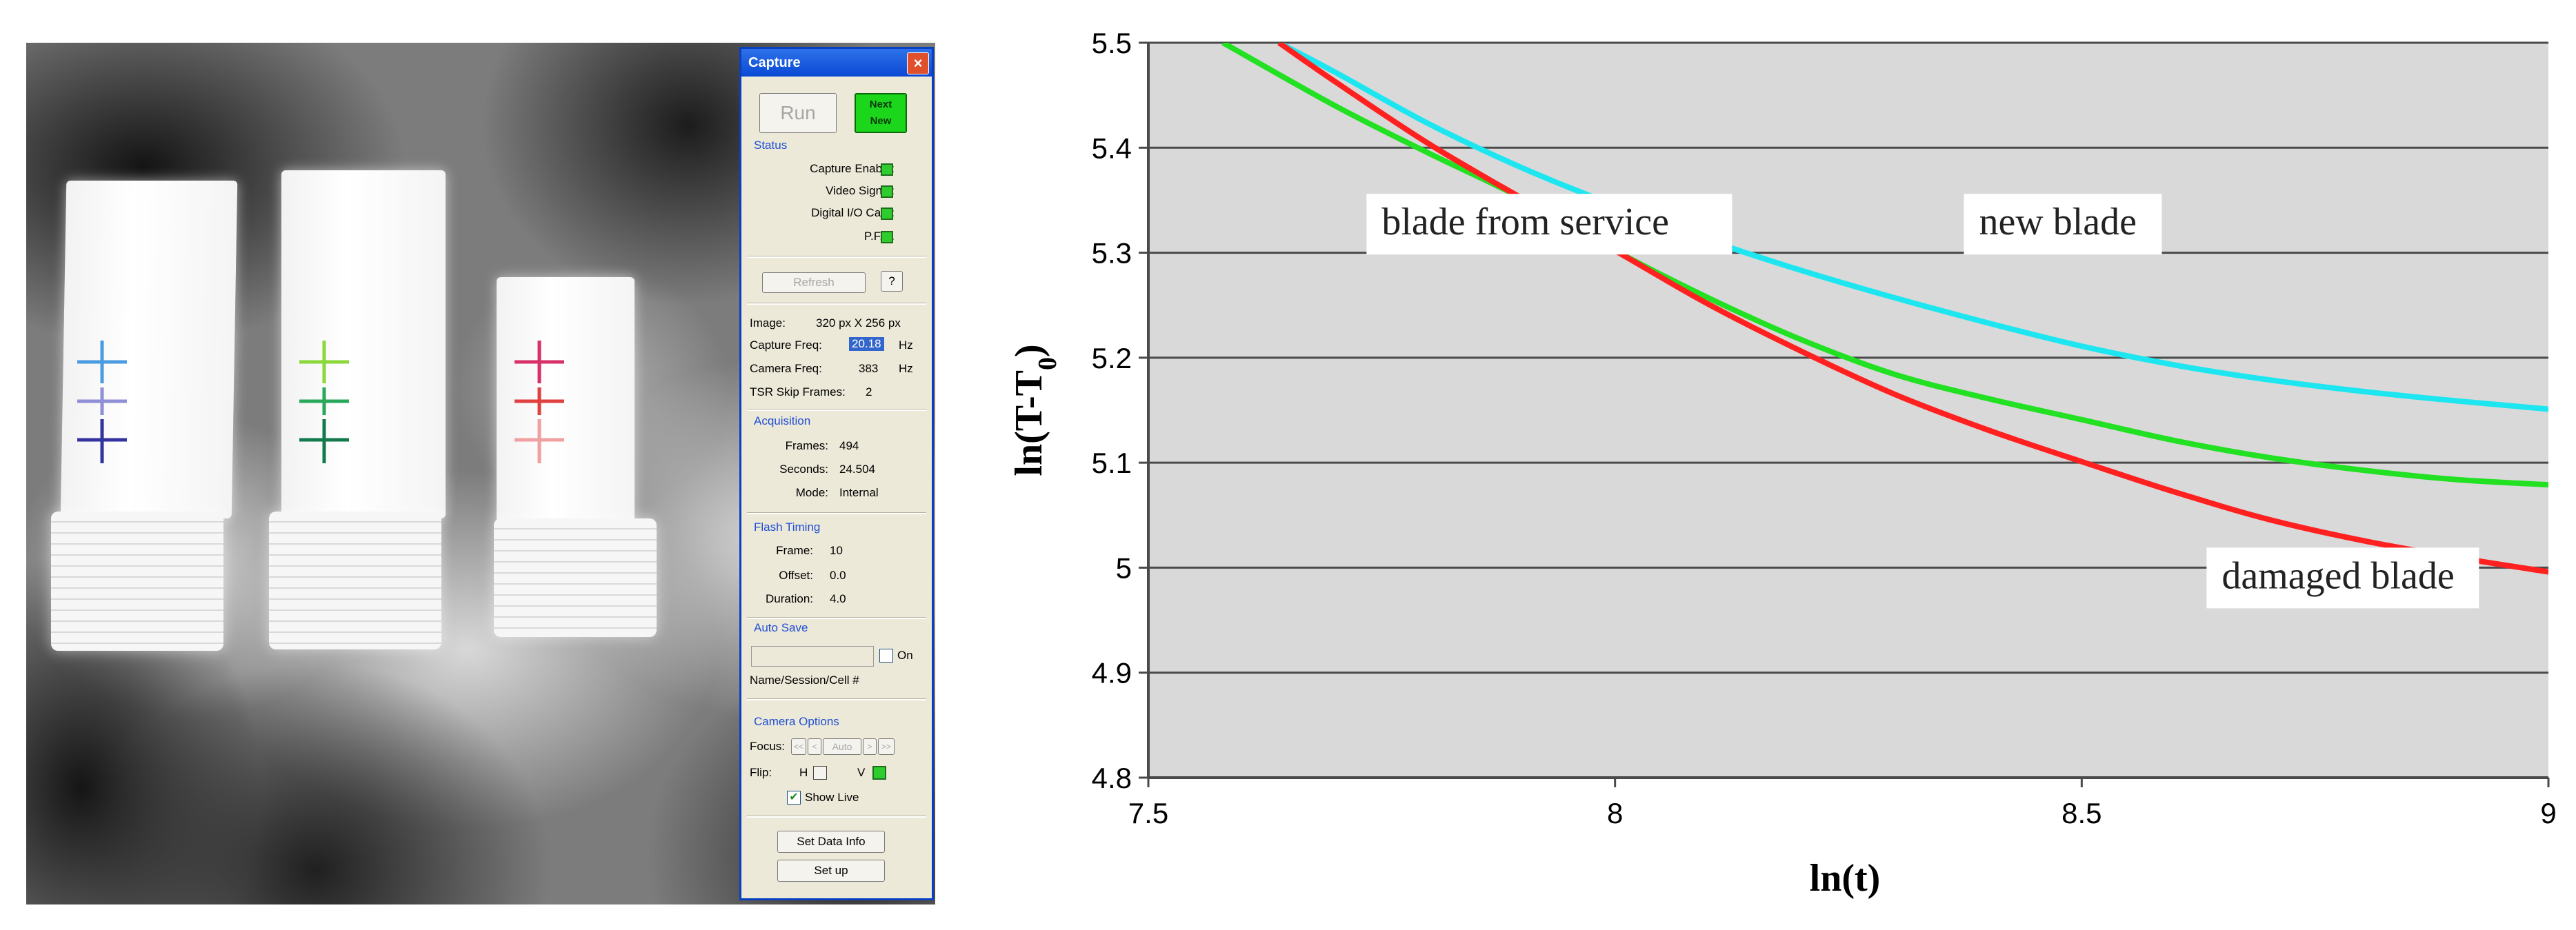 The width and height of the screenshot is (2576, 930). I want to click on seconds-label: Seconds:, so click(804, 469).